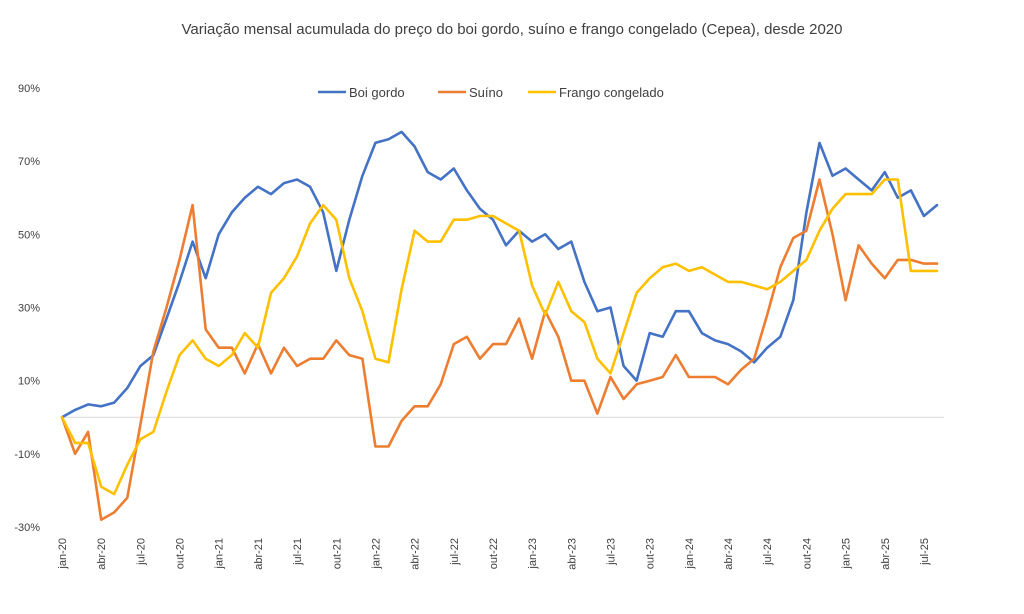 Image resolution: width=1024 pixels, height=614 pixels. Describe the element at coordinates (337, 553) in the screenshot. I see `x-tick-label: out-21` at that location.